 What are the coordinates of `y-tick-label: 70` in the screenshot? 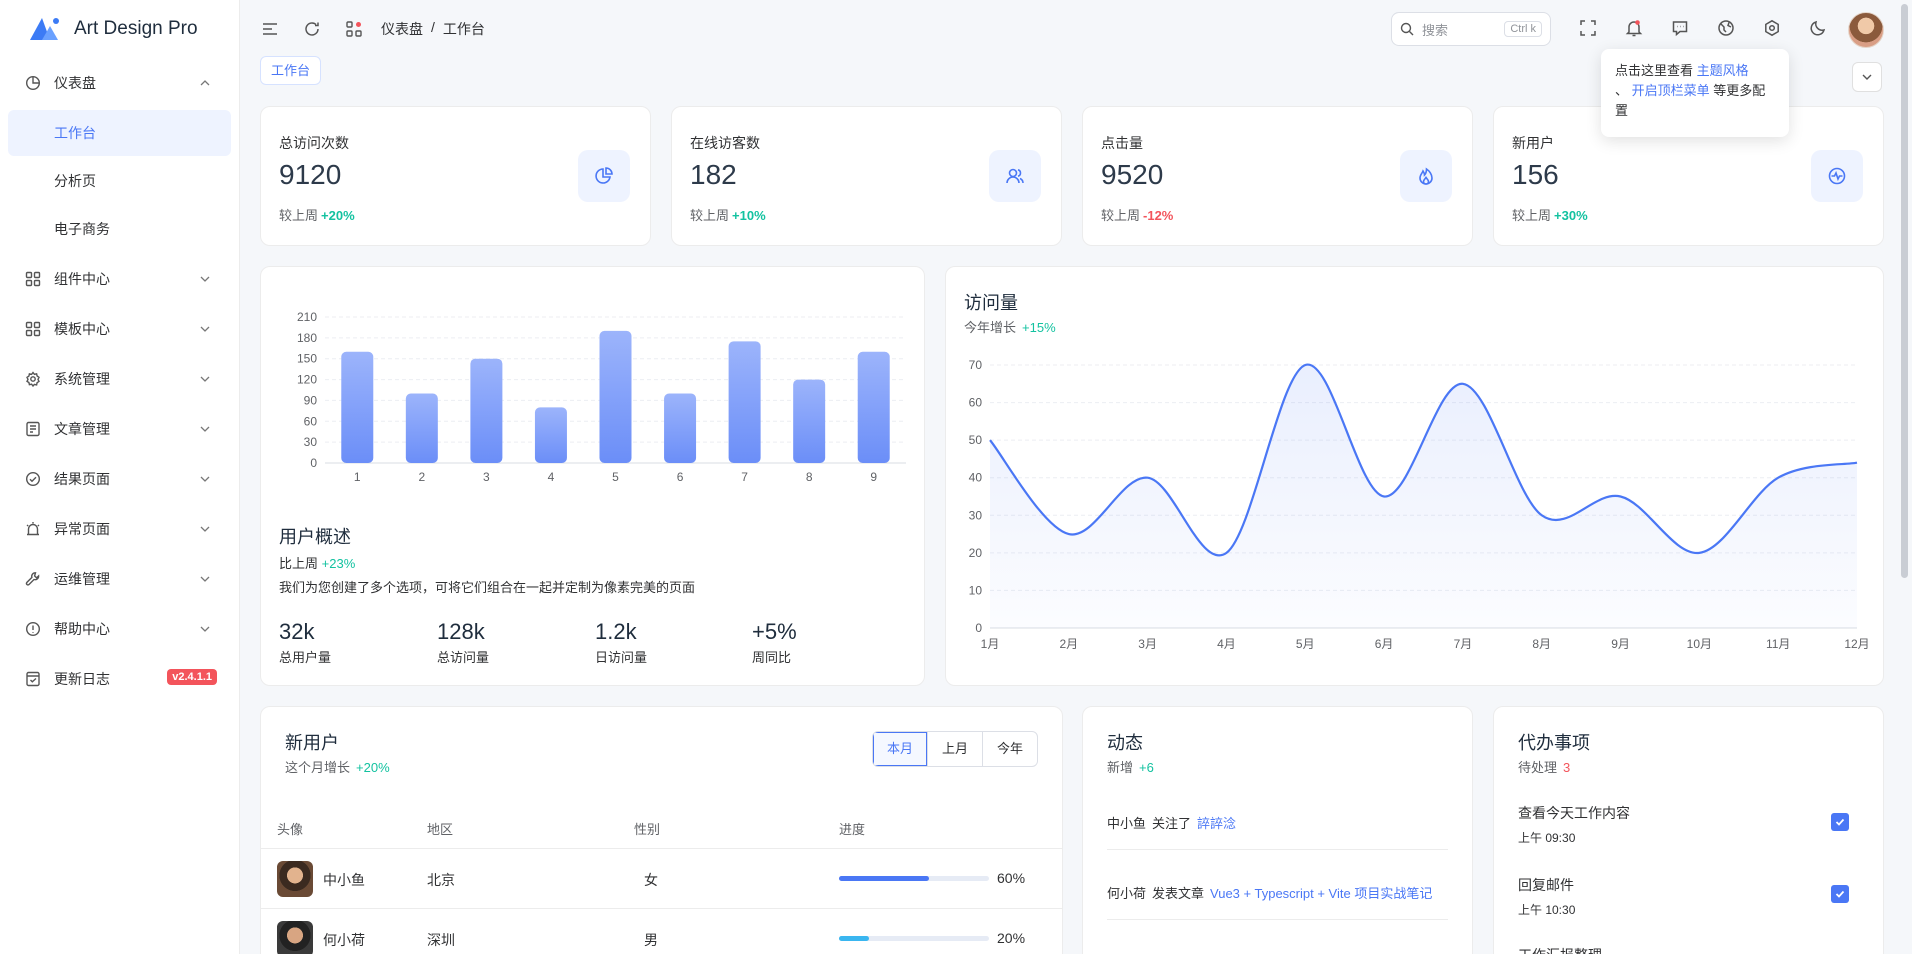 It's located at (976, 365).